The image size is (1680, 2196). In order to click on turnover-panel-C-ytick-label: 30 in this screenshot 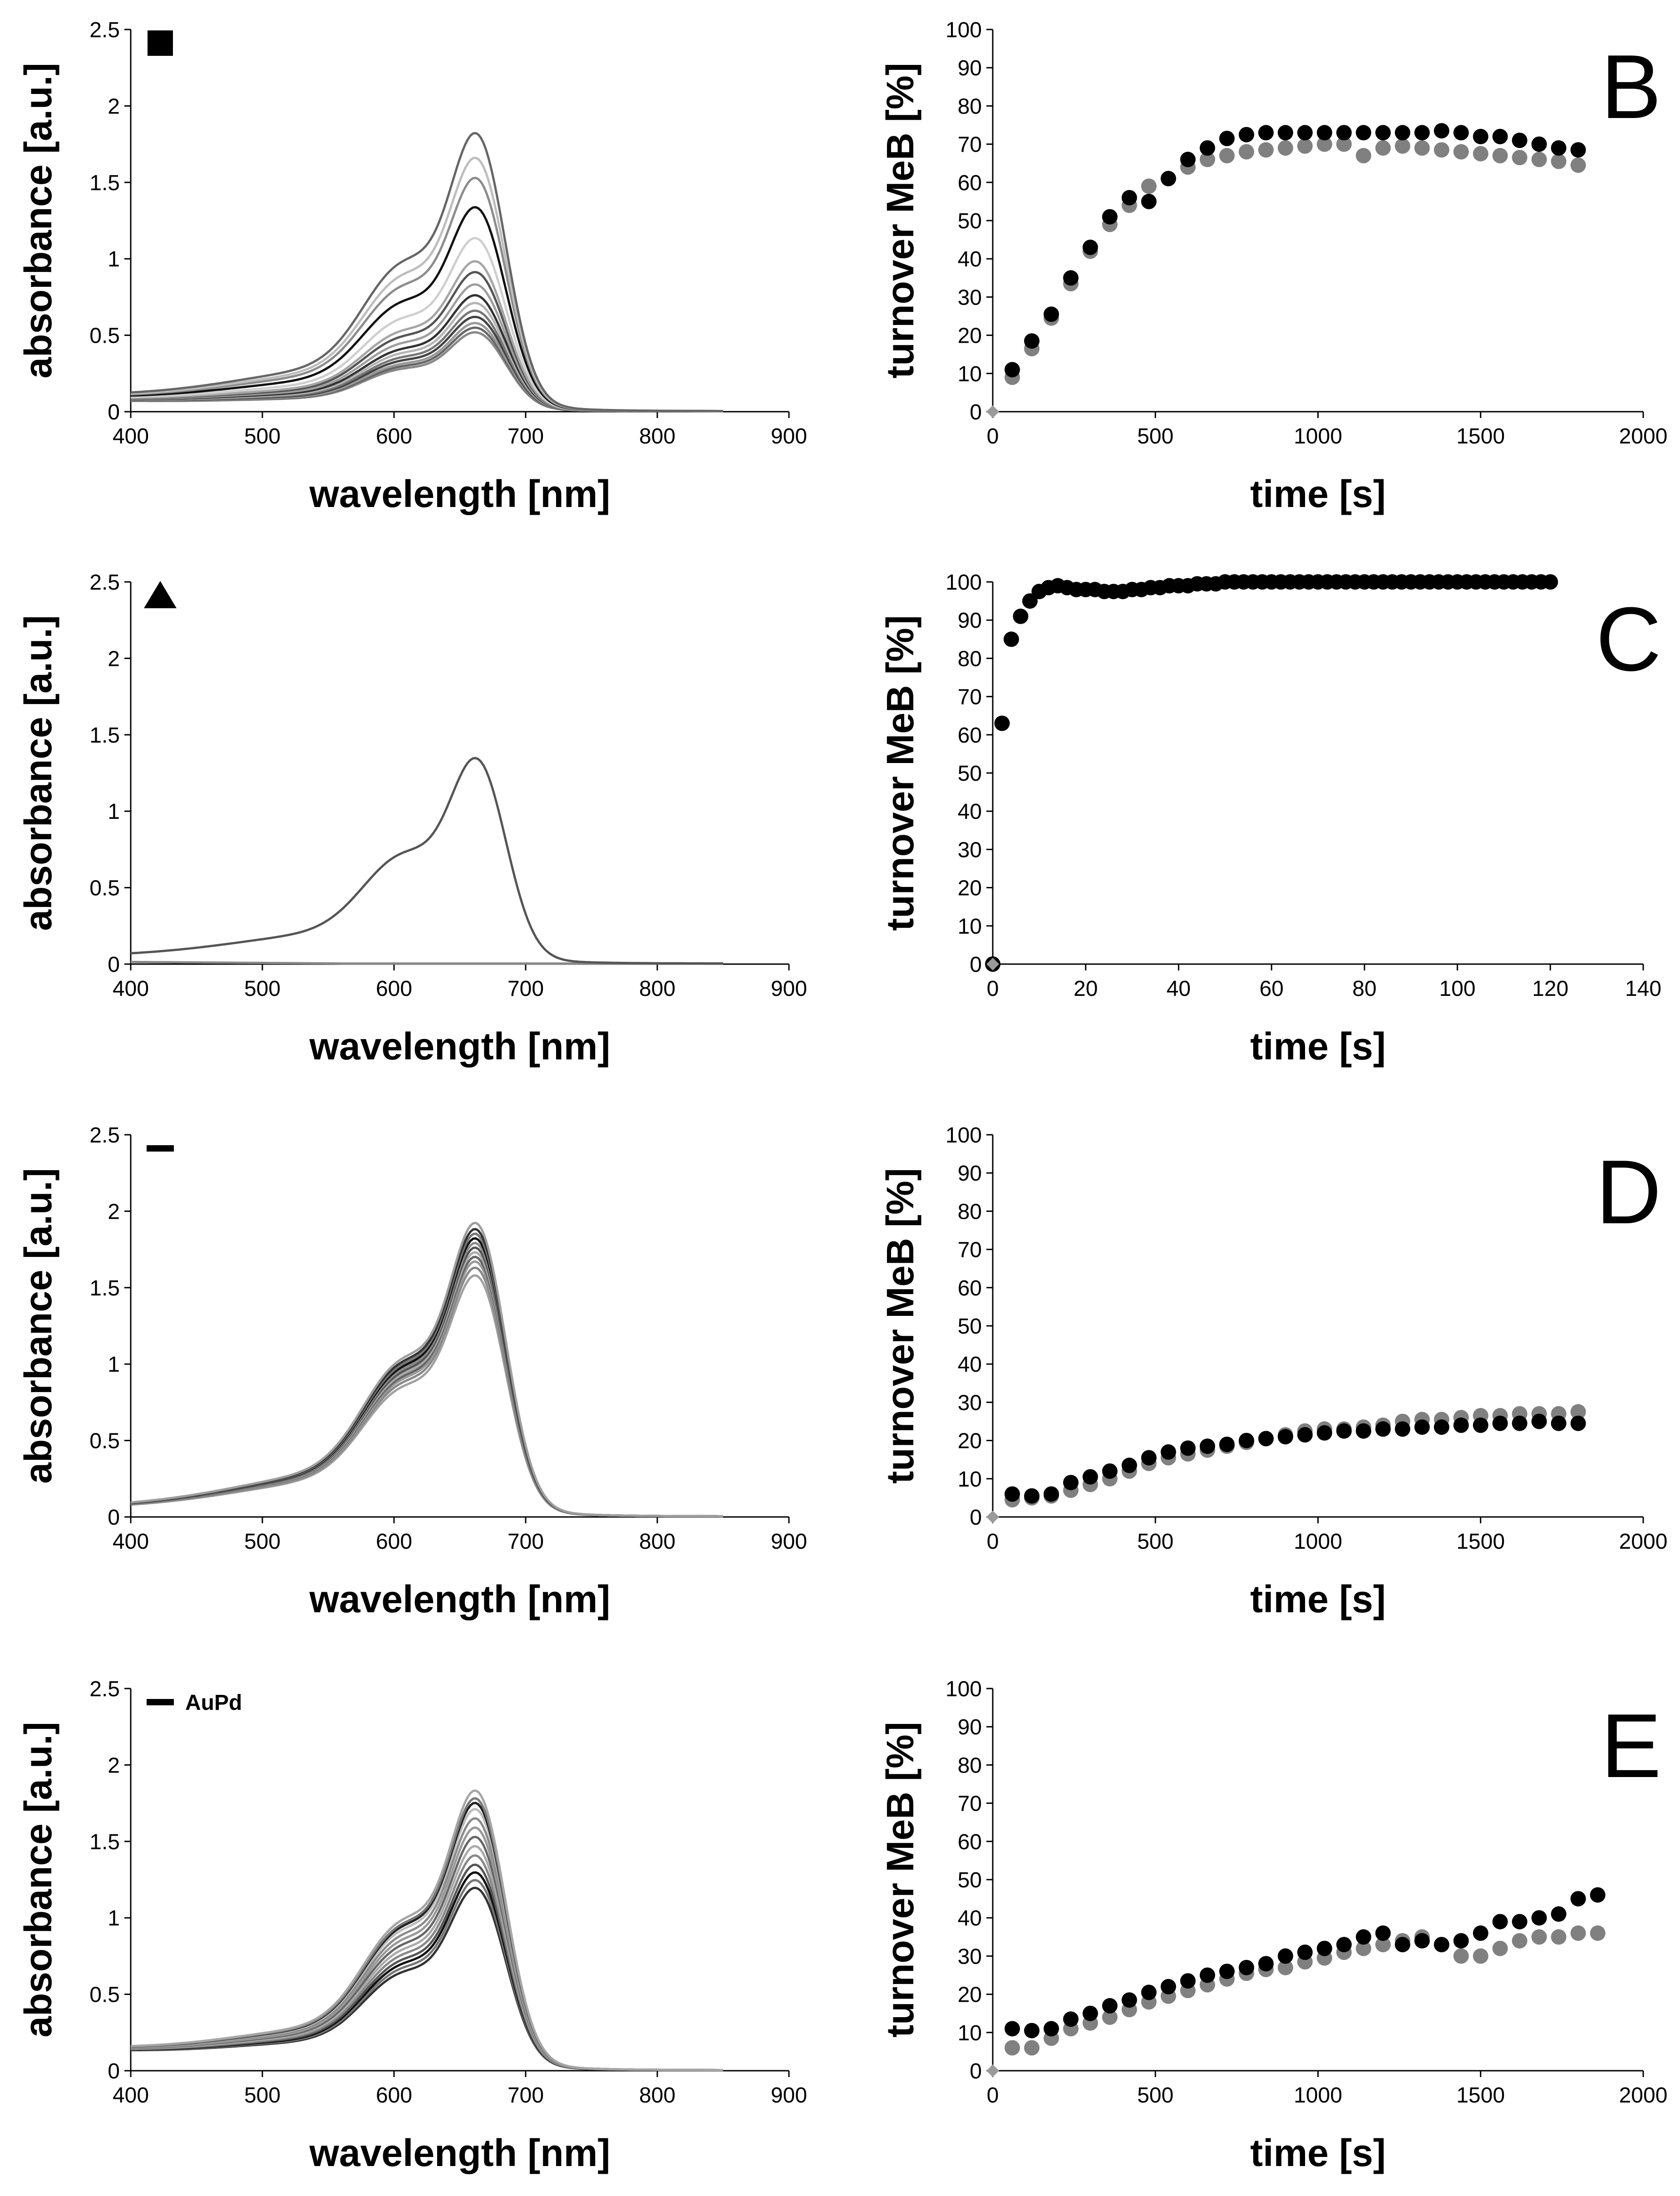, I will do `click(970, 850)`.